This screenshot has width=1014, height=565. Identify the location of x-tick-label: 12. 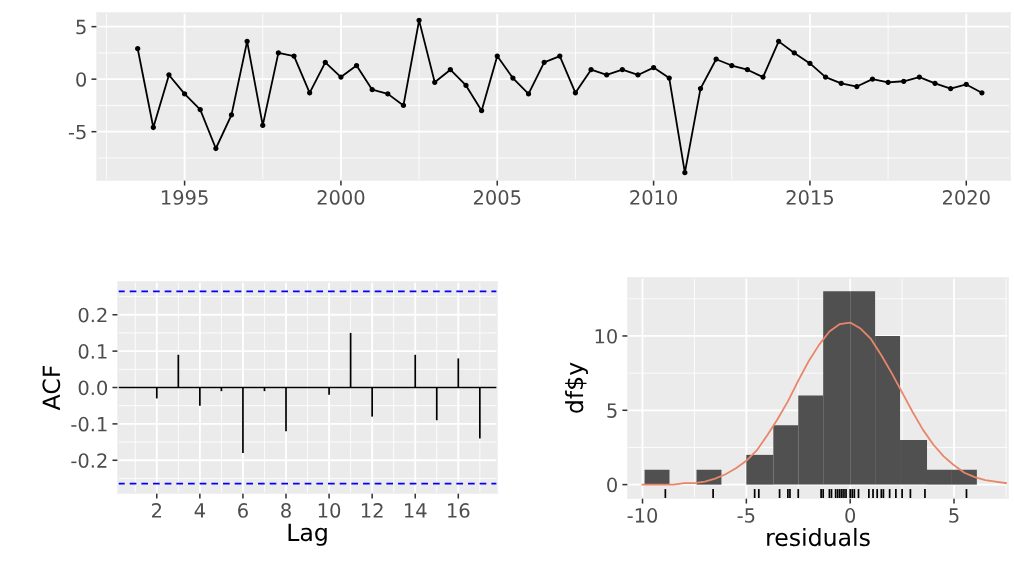
(372, 510).